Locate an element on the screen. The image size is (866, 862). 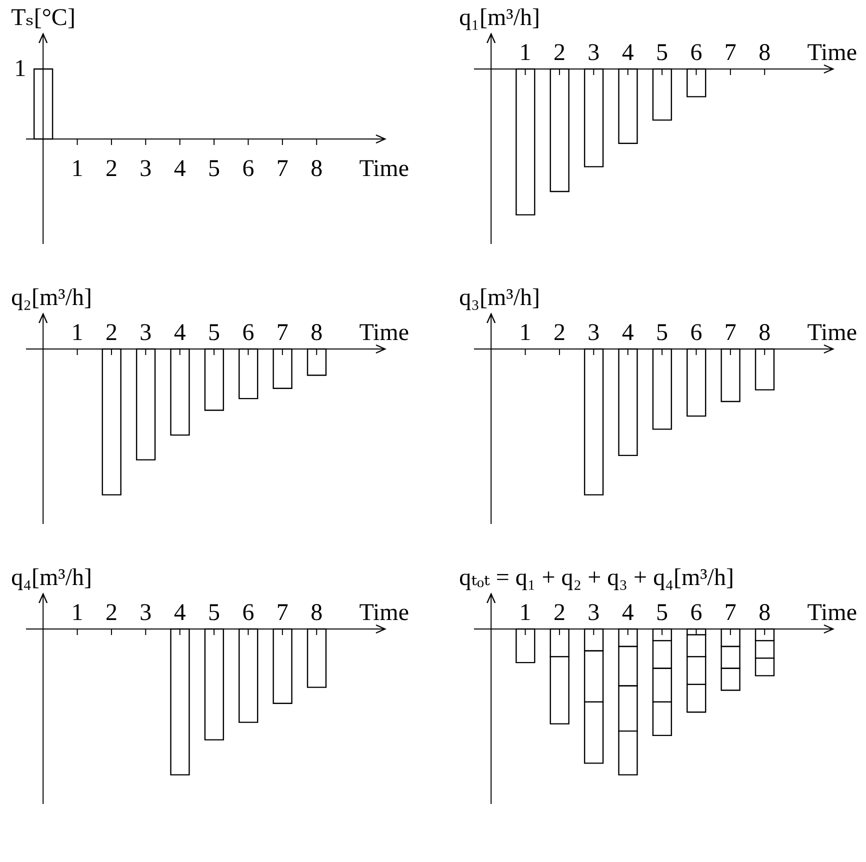
y-axis-title: Tₛ[°C] is located at coordinates (43, 18).